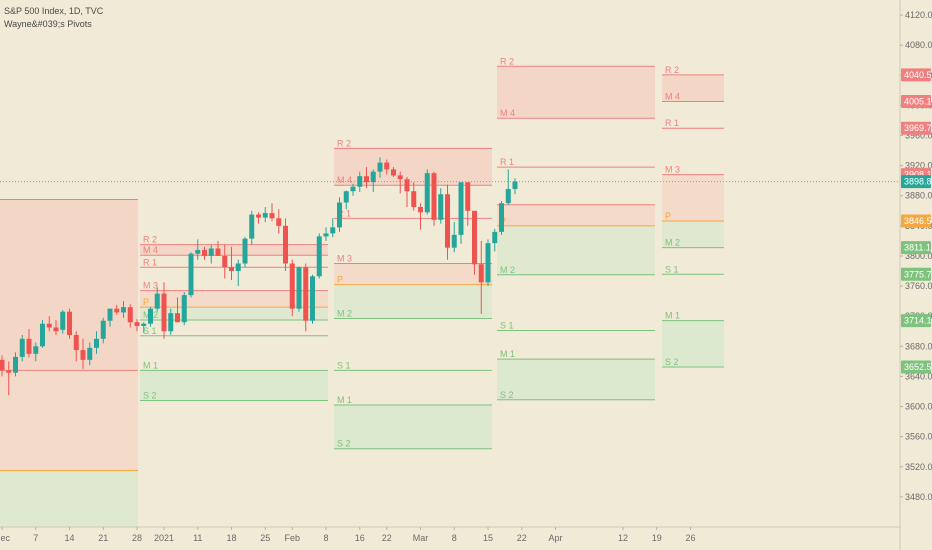  Describe the element at coordinates (657, 538) in the screenshot. I see `time-tick-label: 19` at that location.